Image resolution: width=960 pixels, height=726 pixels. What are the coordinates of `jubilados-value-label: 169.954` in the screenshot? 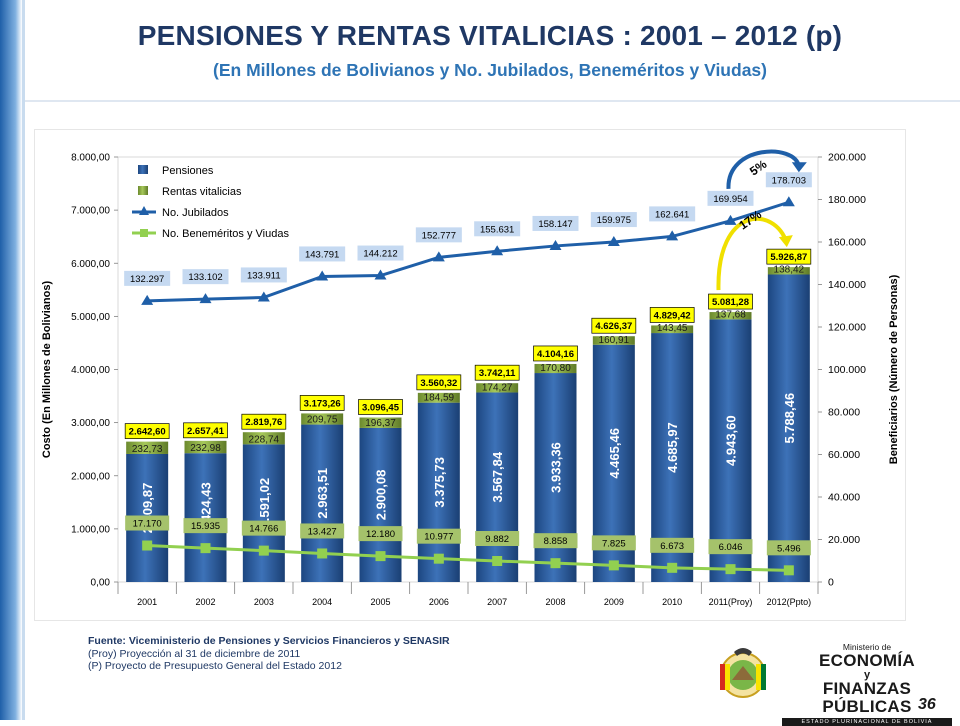 It's located at (730, 199).